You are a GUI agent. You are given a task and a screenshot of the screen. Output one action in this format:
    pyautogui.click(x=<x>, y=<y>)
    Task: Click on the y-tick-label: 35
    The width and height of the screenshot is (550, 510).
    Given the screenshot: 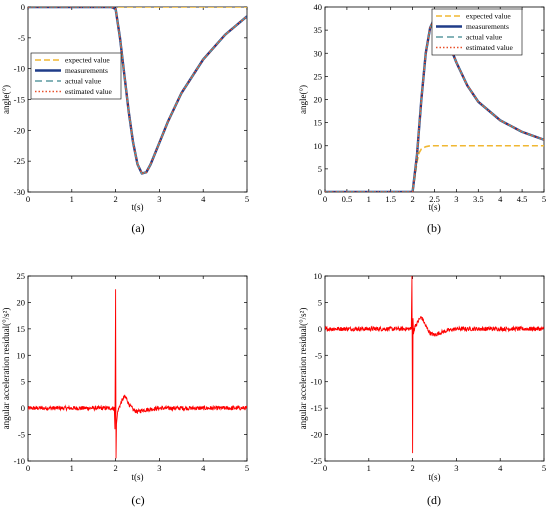 What is the action you would take?
    pyautogui.click(x=318, y=30)
    